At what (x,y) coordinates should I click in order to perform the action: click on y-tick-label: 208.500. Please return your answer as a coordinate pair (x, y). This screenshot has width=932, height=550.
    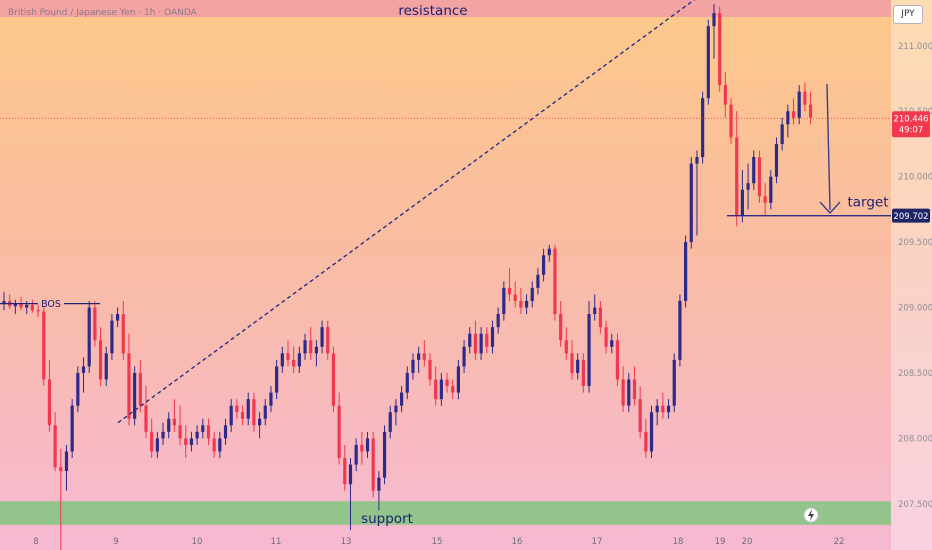
    Looking at the image, I should click on (915, 374).